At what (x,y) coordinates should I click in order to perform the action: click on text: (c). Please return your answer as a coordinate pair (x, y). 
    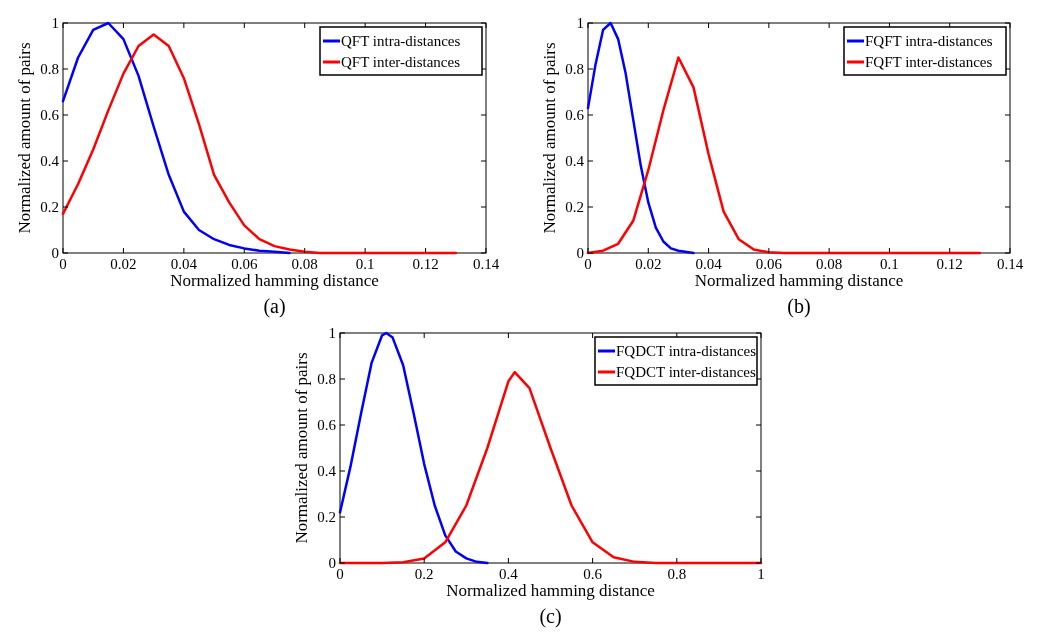
    Looking at the image, I should click on (550, 616).